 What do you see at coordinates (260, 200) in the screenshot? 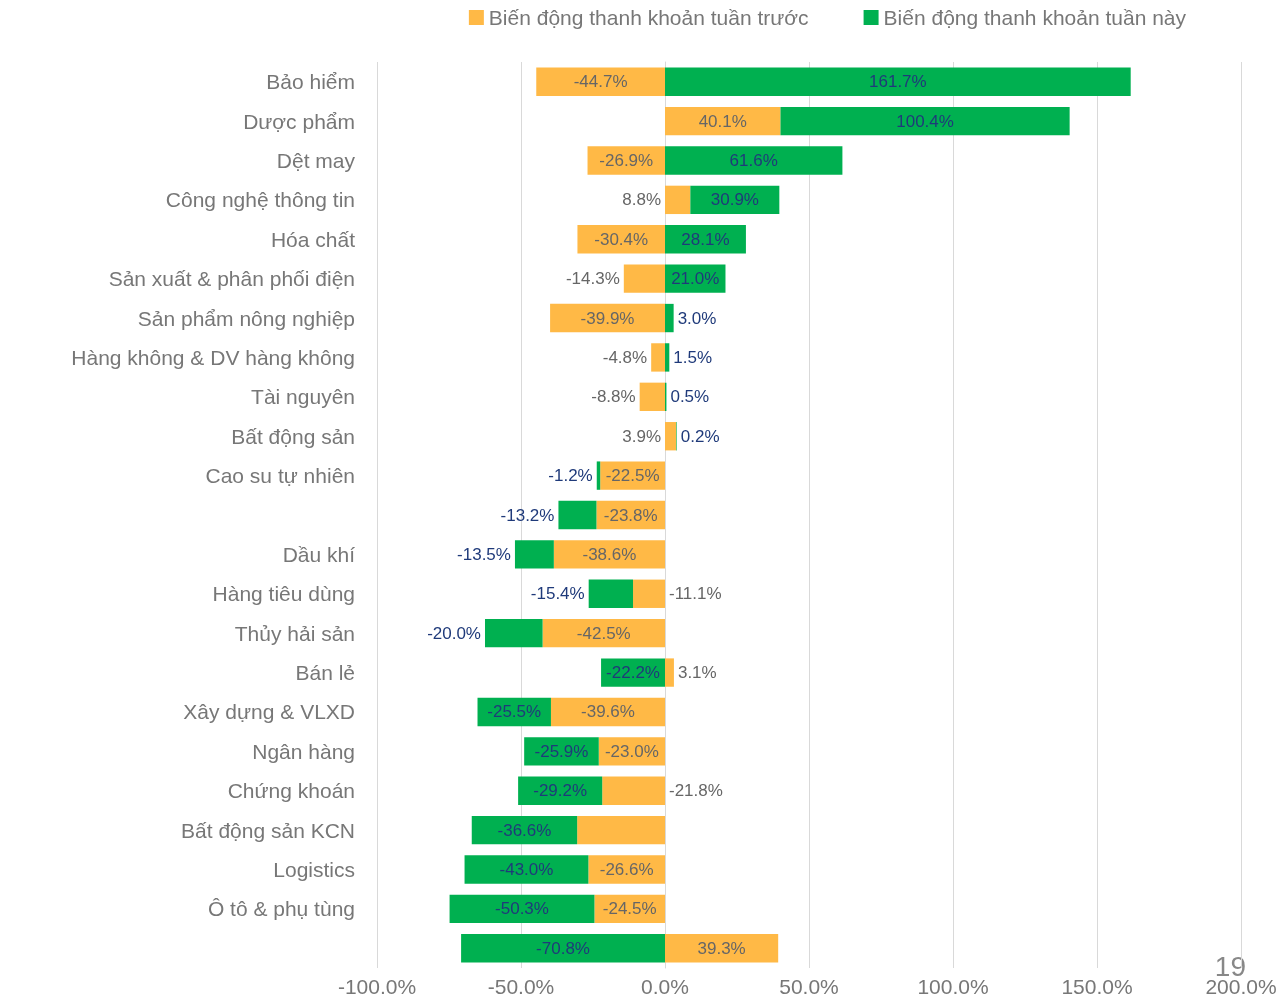
I see `y-tick-label: Công nghệ thông tin` at bounding box center [260, 200].